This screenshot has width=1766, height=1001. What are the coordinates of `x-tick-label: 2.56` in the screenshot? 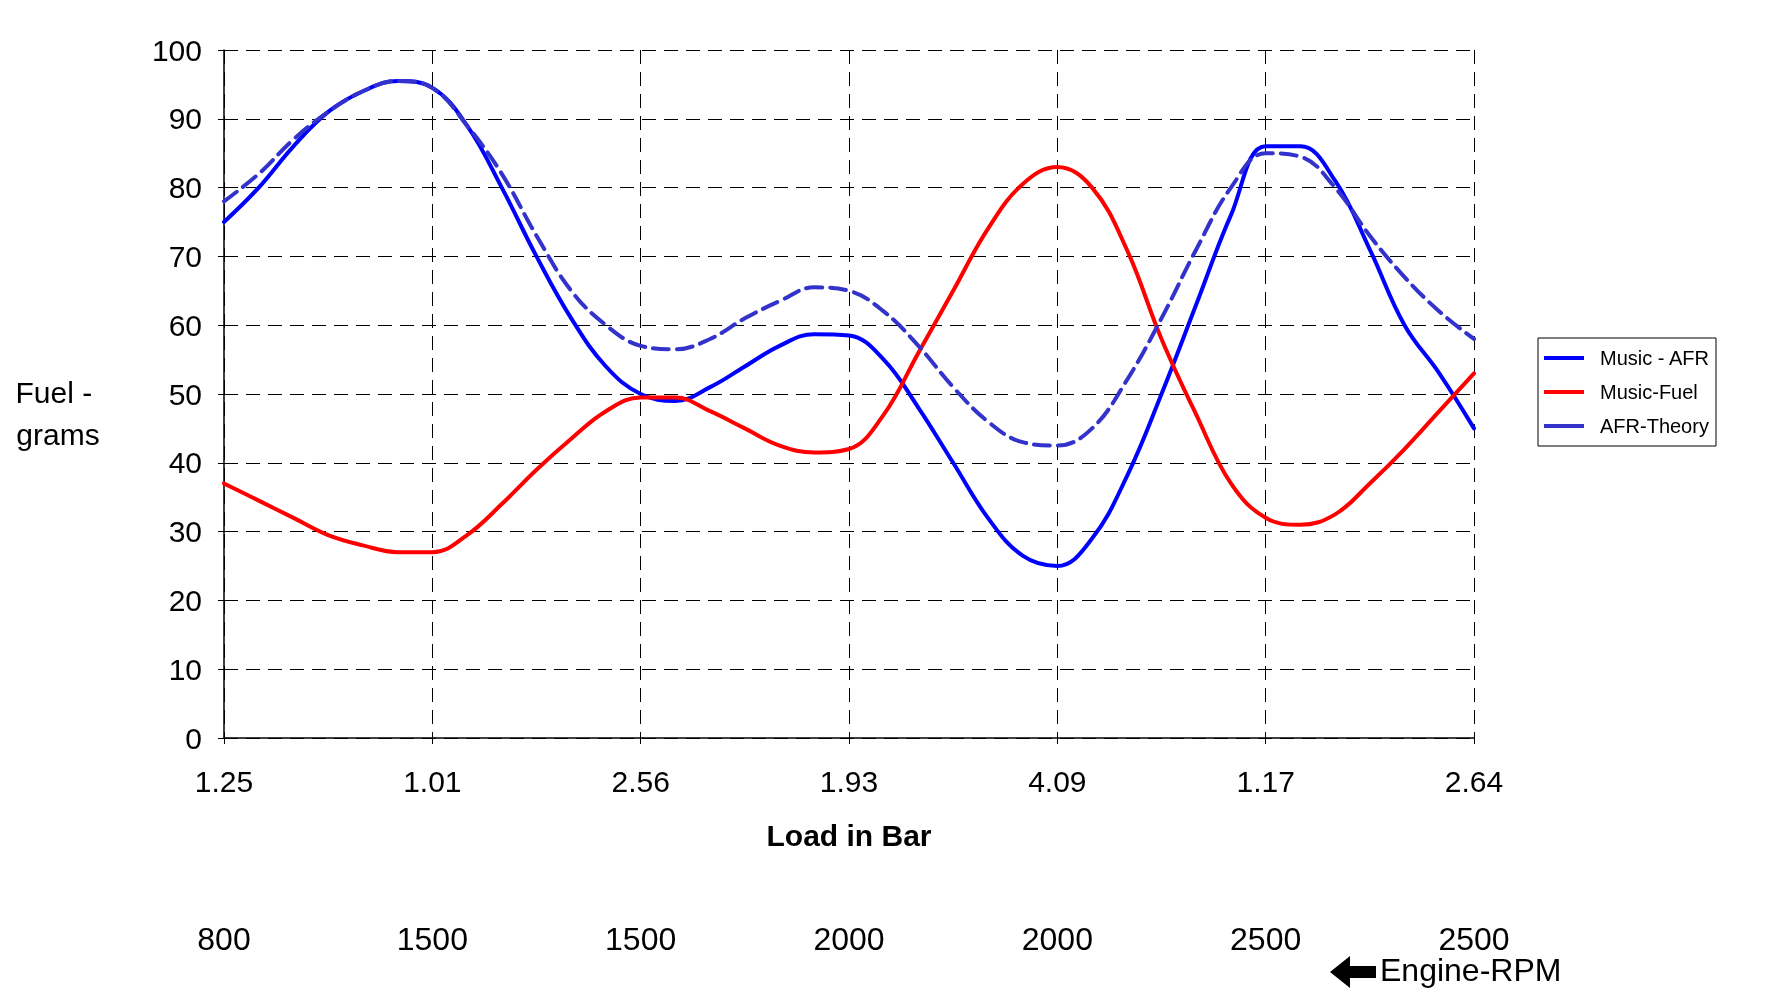 It's located at (640, 781).